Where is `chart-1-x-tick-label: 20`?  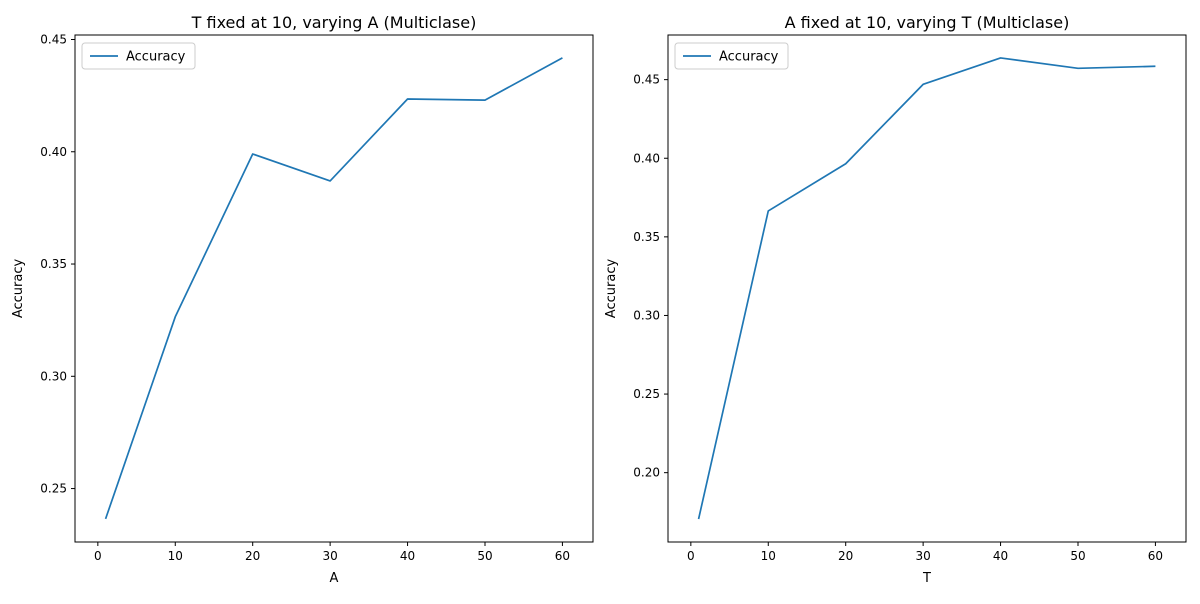 chart-1-x-tick-label: 20 is located at coordinates (252, 556).